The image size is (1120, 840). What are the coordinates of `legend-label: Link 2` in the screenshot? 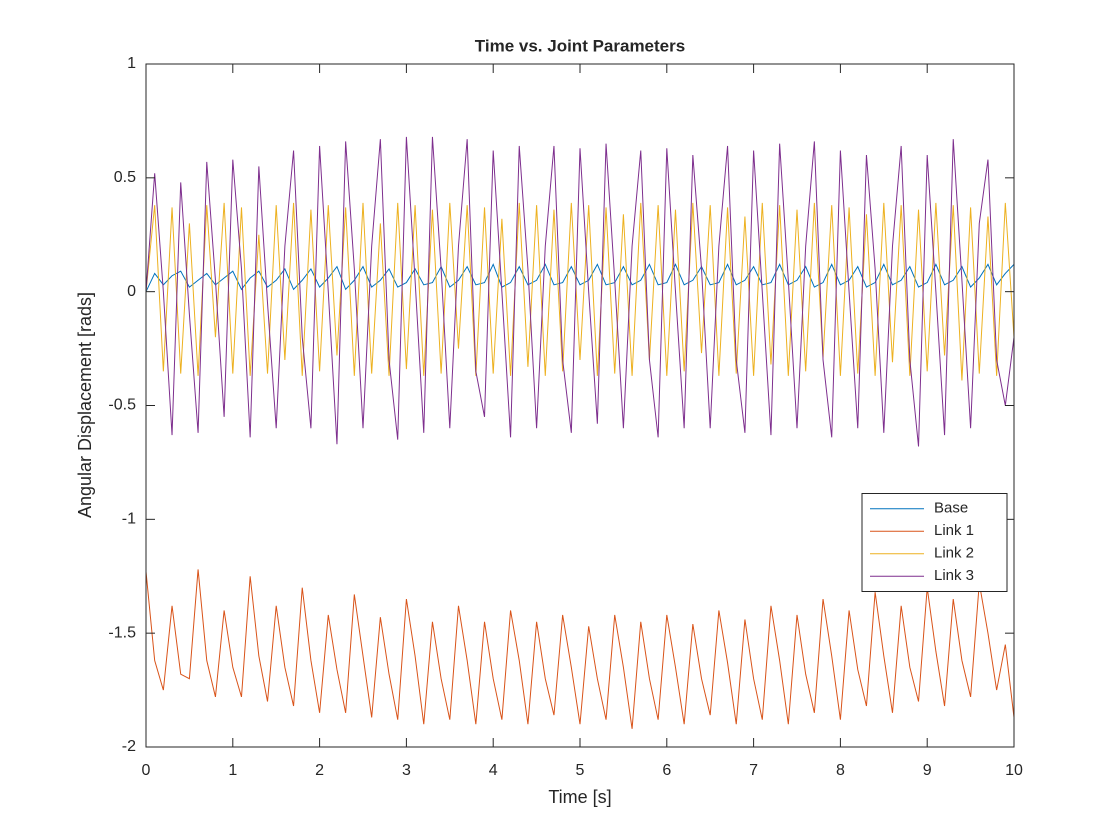 It's located at (954, 553).